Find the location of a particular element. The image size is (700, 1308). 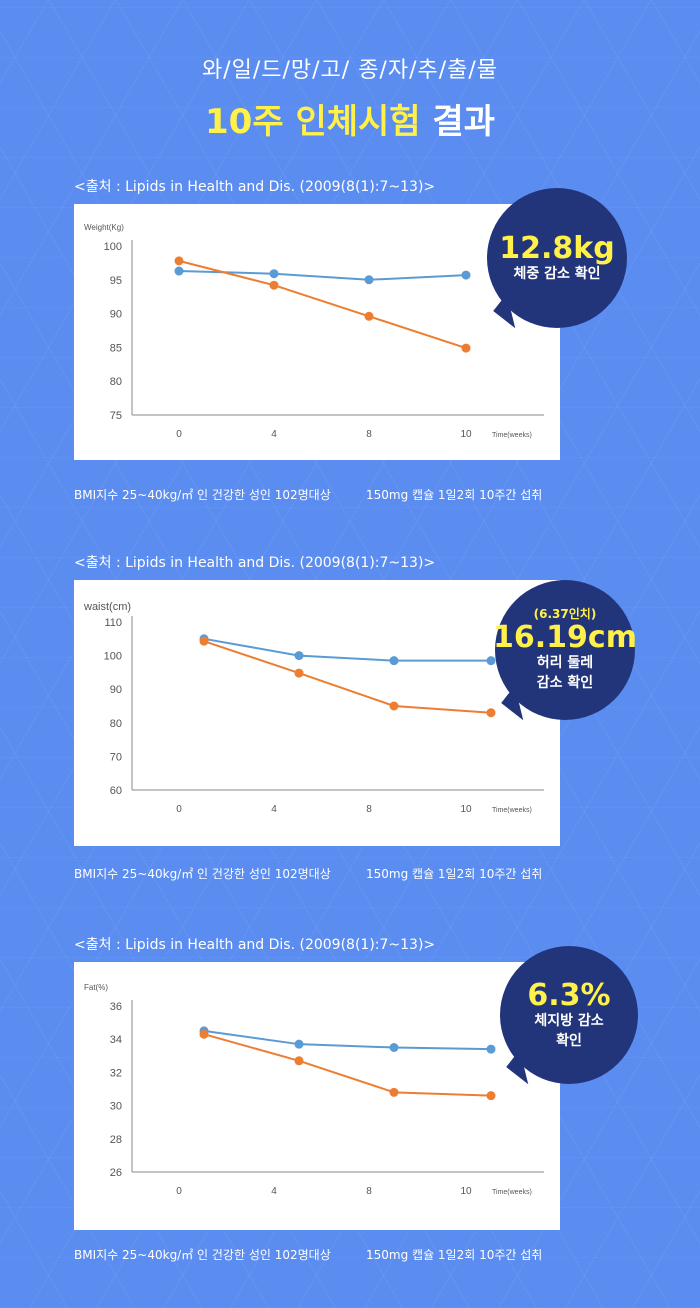

fat-chart: Fat(%) 26 28 30 32 34 36 0 4 8 10 Time(weeks) is located at coordinates (314, 1090).